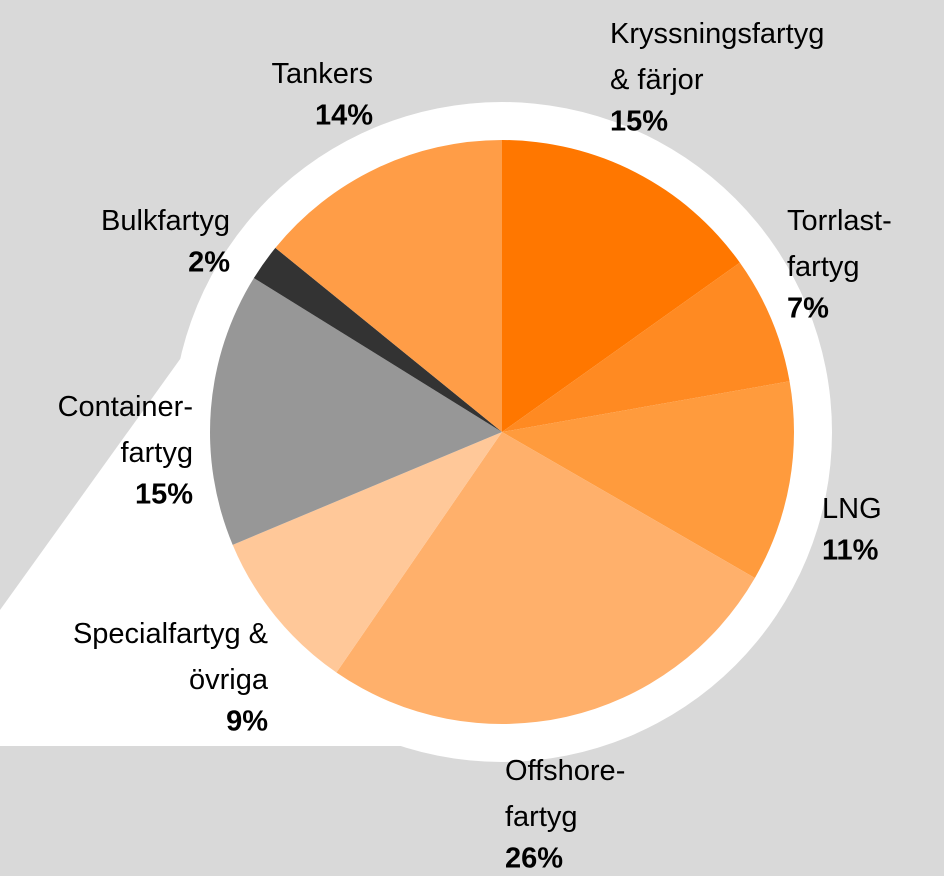 The width and height of the screenshot is (944, 876). What do you see at coordinates (247, 722) in the screenshot?
I see `value-label: 9%` at bounding box center [247, 722].